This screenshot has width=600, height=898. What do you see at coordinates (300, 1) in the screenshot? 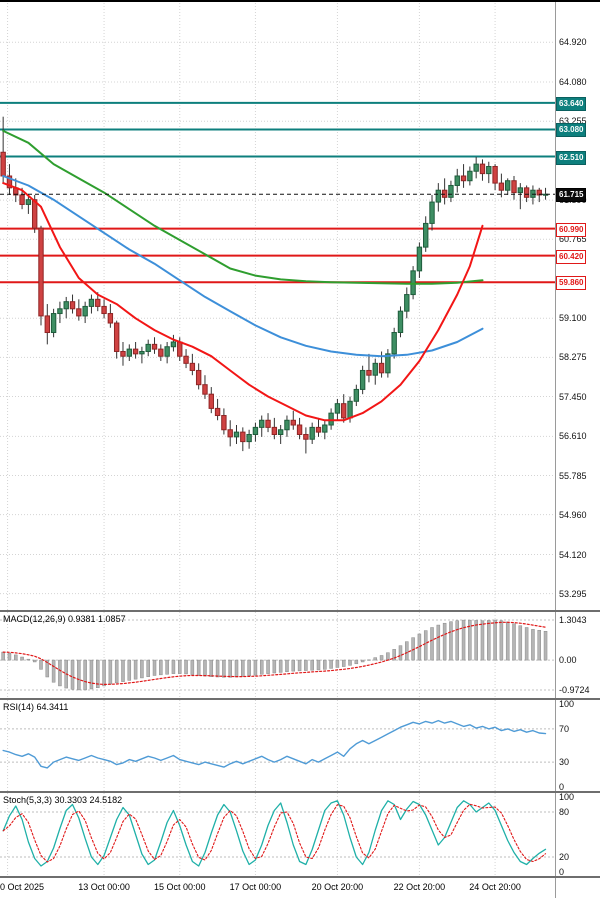
I see `top-border` at bounding box center [300, 1].